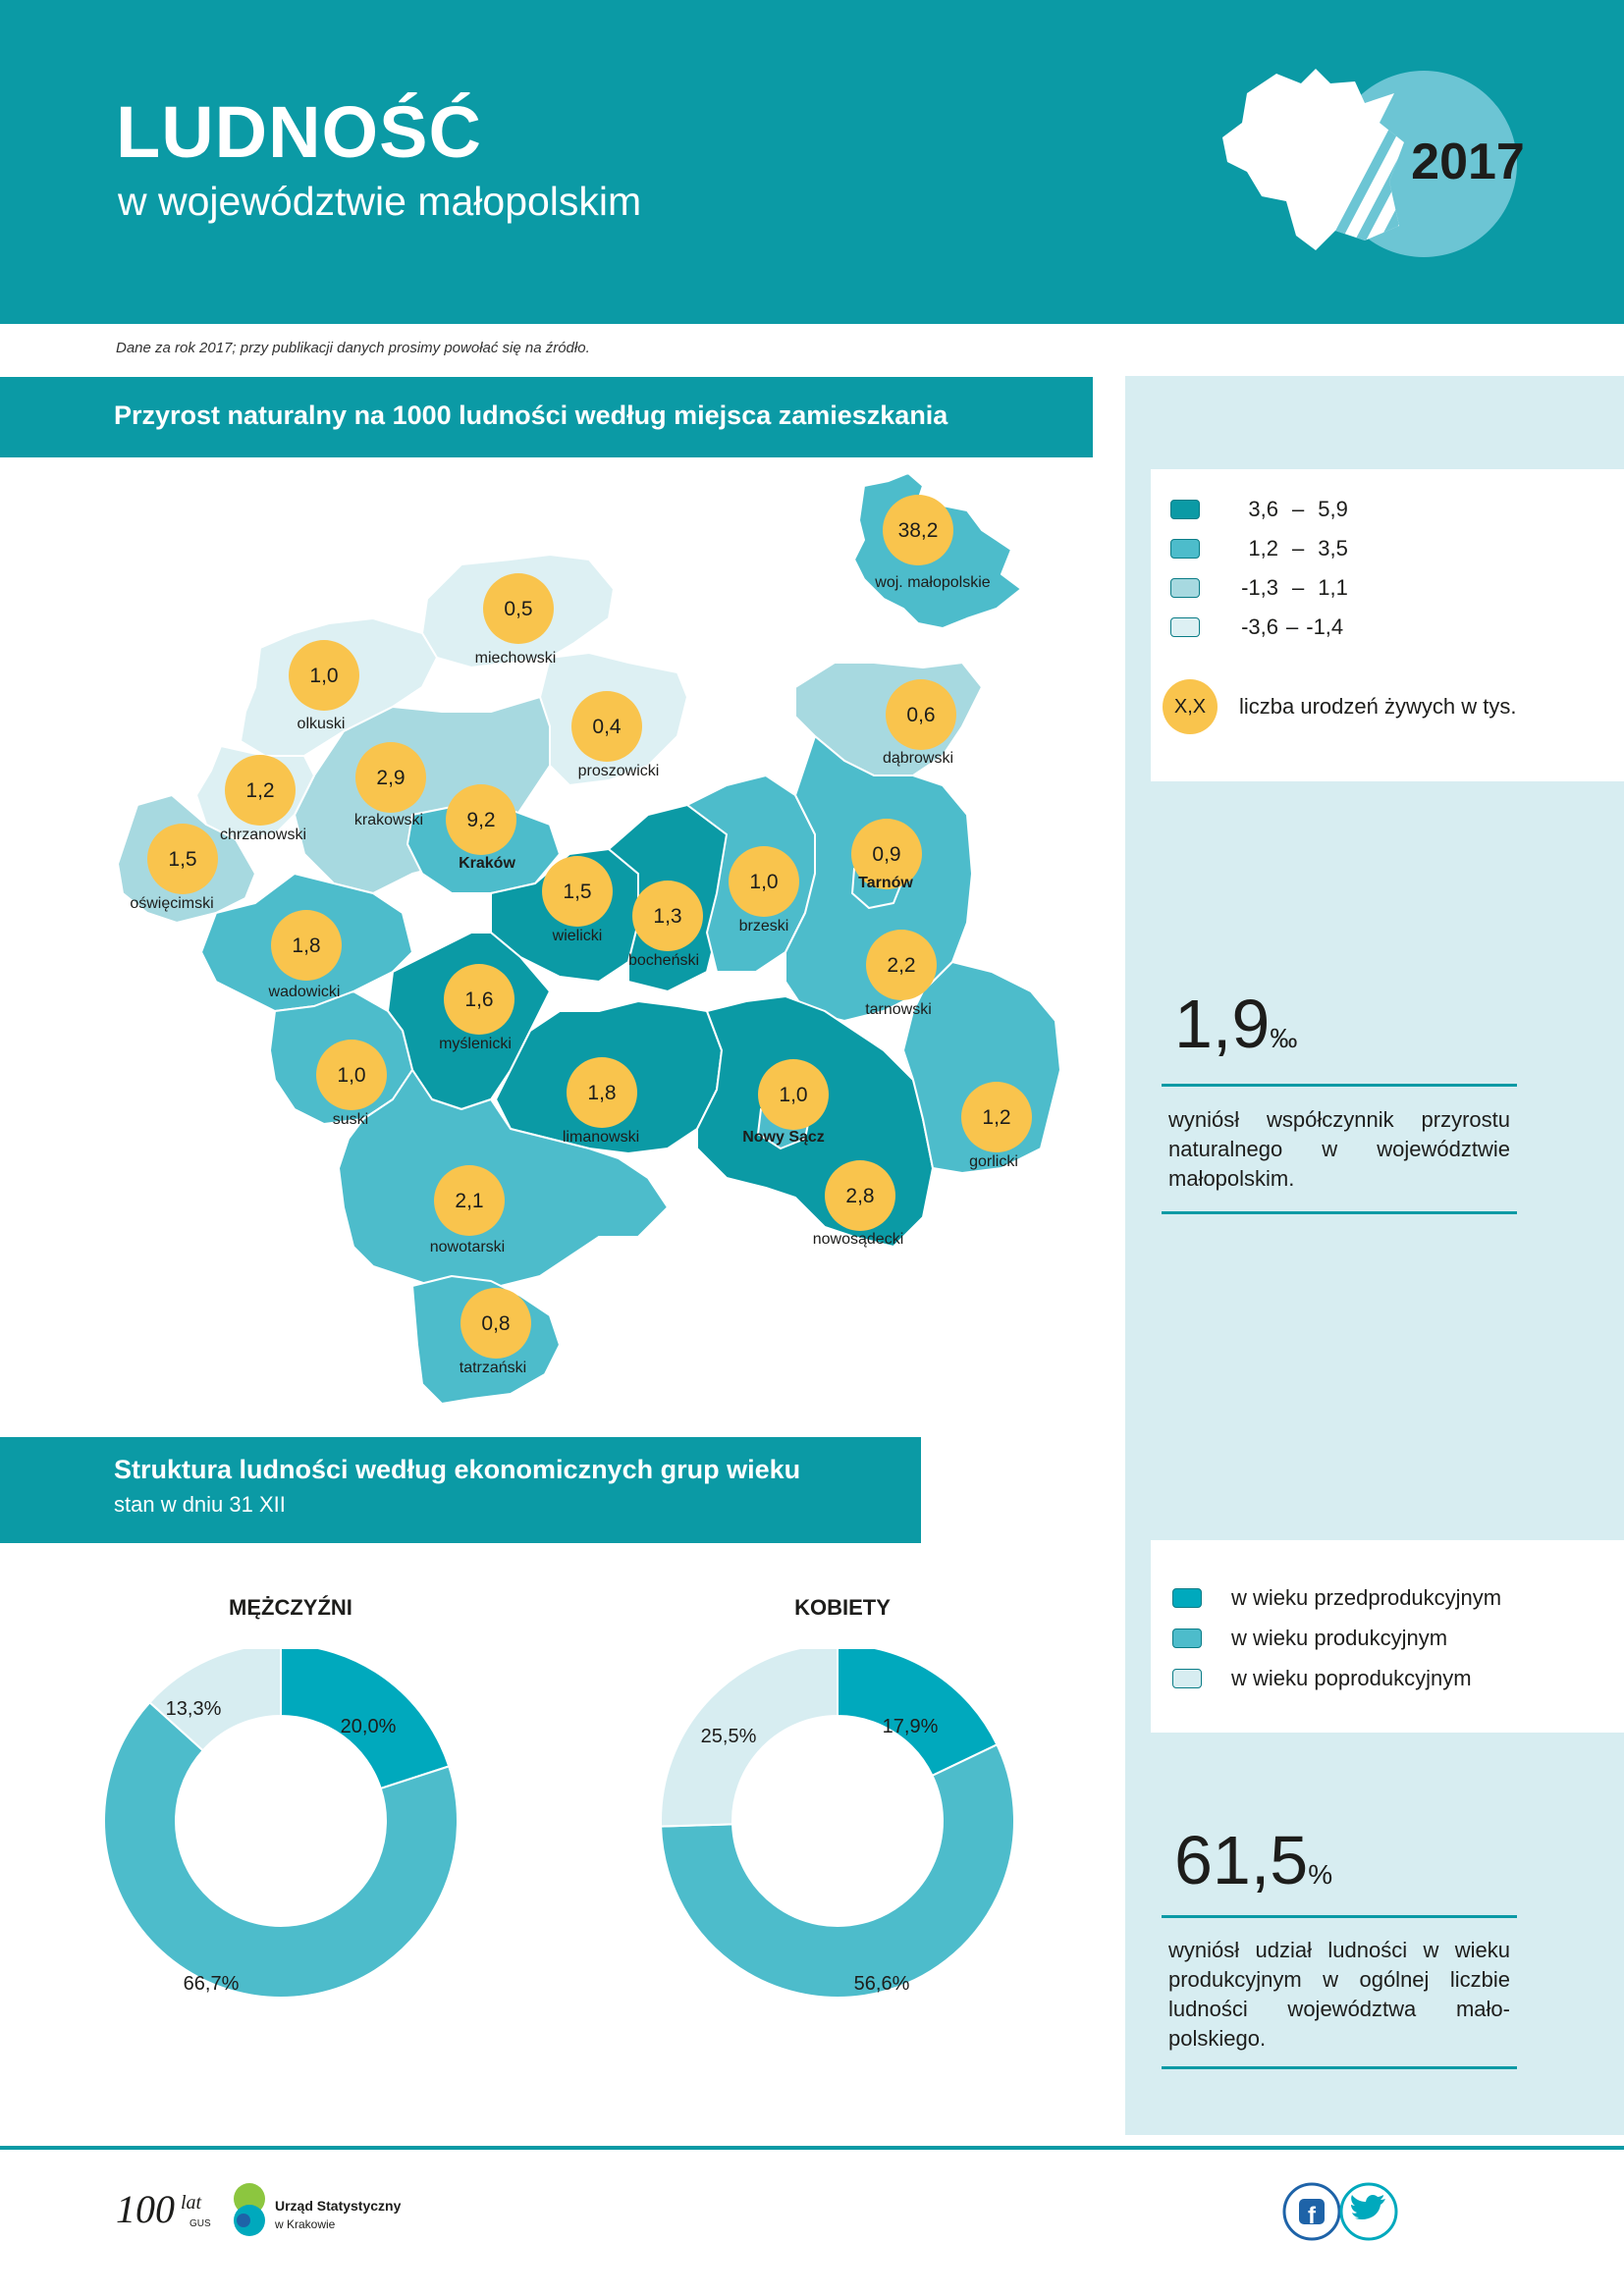  I want to click on birth-bubble-value: 1,8, so click(601, 1093).